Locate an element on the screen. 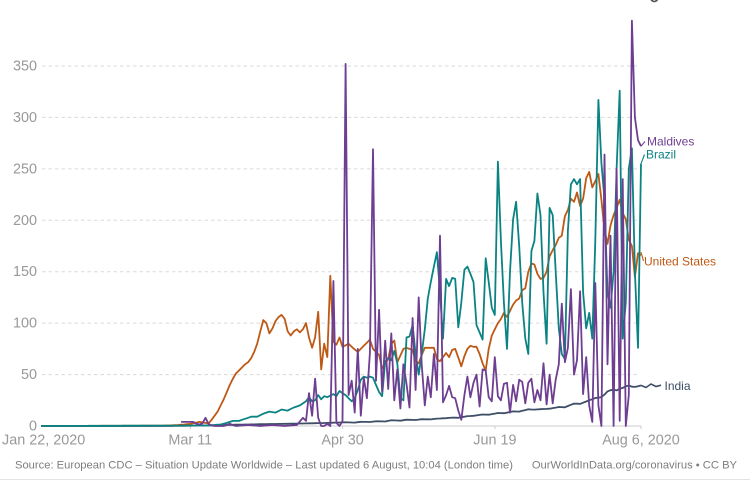 Image resolution: width=750 pixels, height=484 pixels. svg-text:OurWorldInData.org/coronavirus: OurWorldInData.org/coronavirus • CC BY is located at coordinates (635, 466).